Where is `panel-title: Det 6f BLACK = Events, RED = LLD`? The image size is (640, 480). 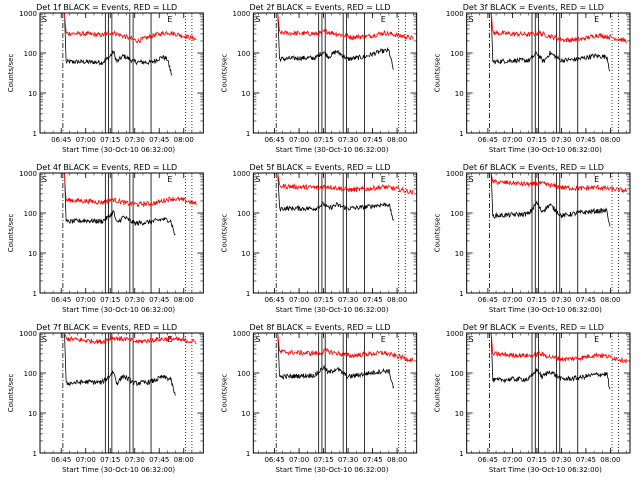 panel-title: Det 6f BLACK = Events, RED = LLD is located at coordinates (533, 167).